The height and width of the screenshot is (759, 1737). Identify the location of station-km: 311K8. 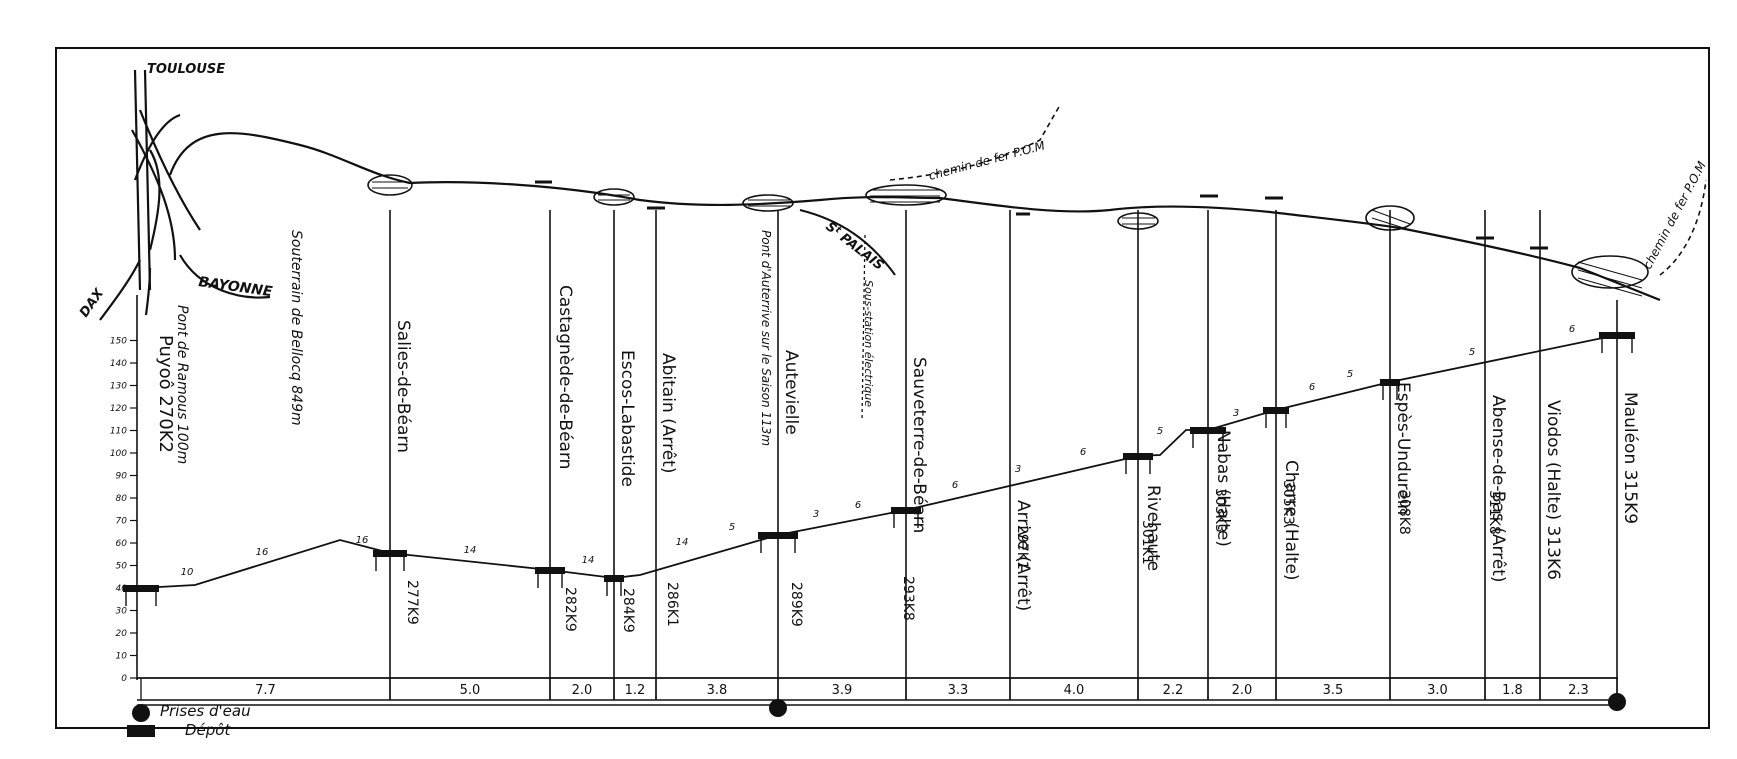
(1494, 512).